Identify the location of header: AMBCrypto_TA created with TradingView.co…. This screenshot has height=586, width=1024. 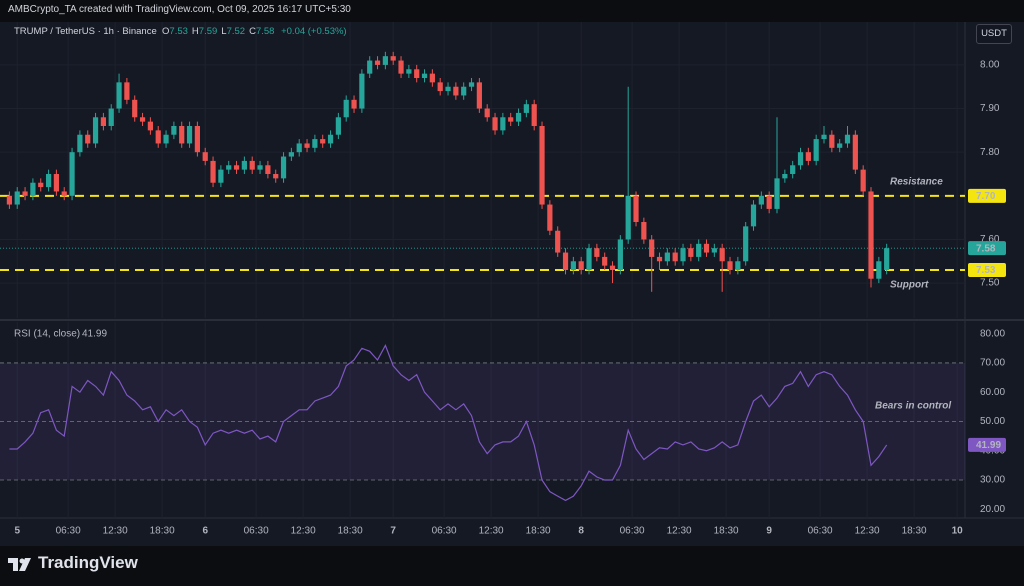
(179, 9).